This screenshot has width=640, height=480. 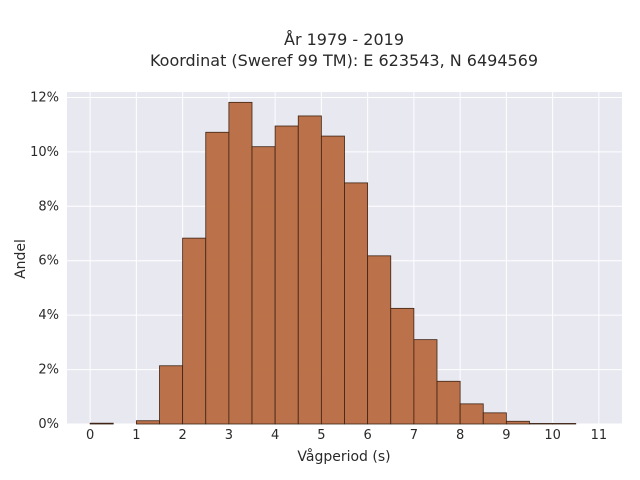 What do you see at coordinates (21, 259) in the screenshot?
I see `y-axis-label: Andel` at bounding box center [21, 259].